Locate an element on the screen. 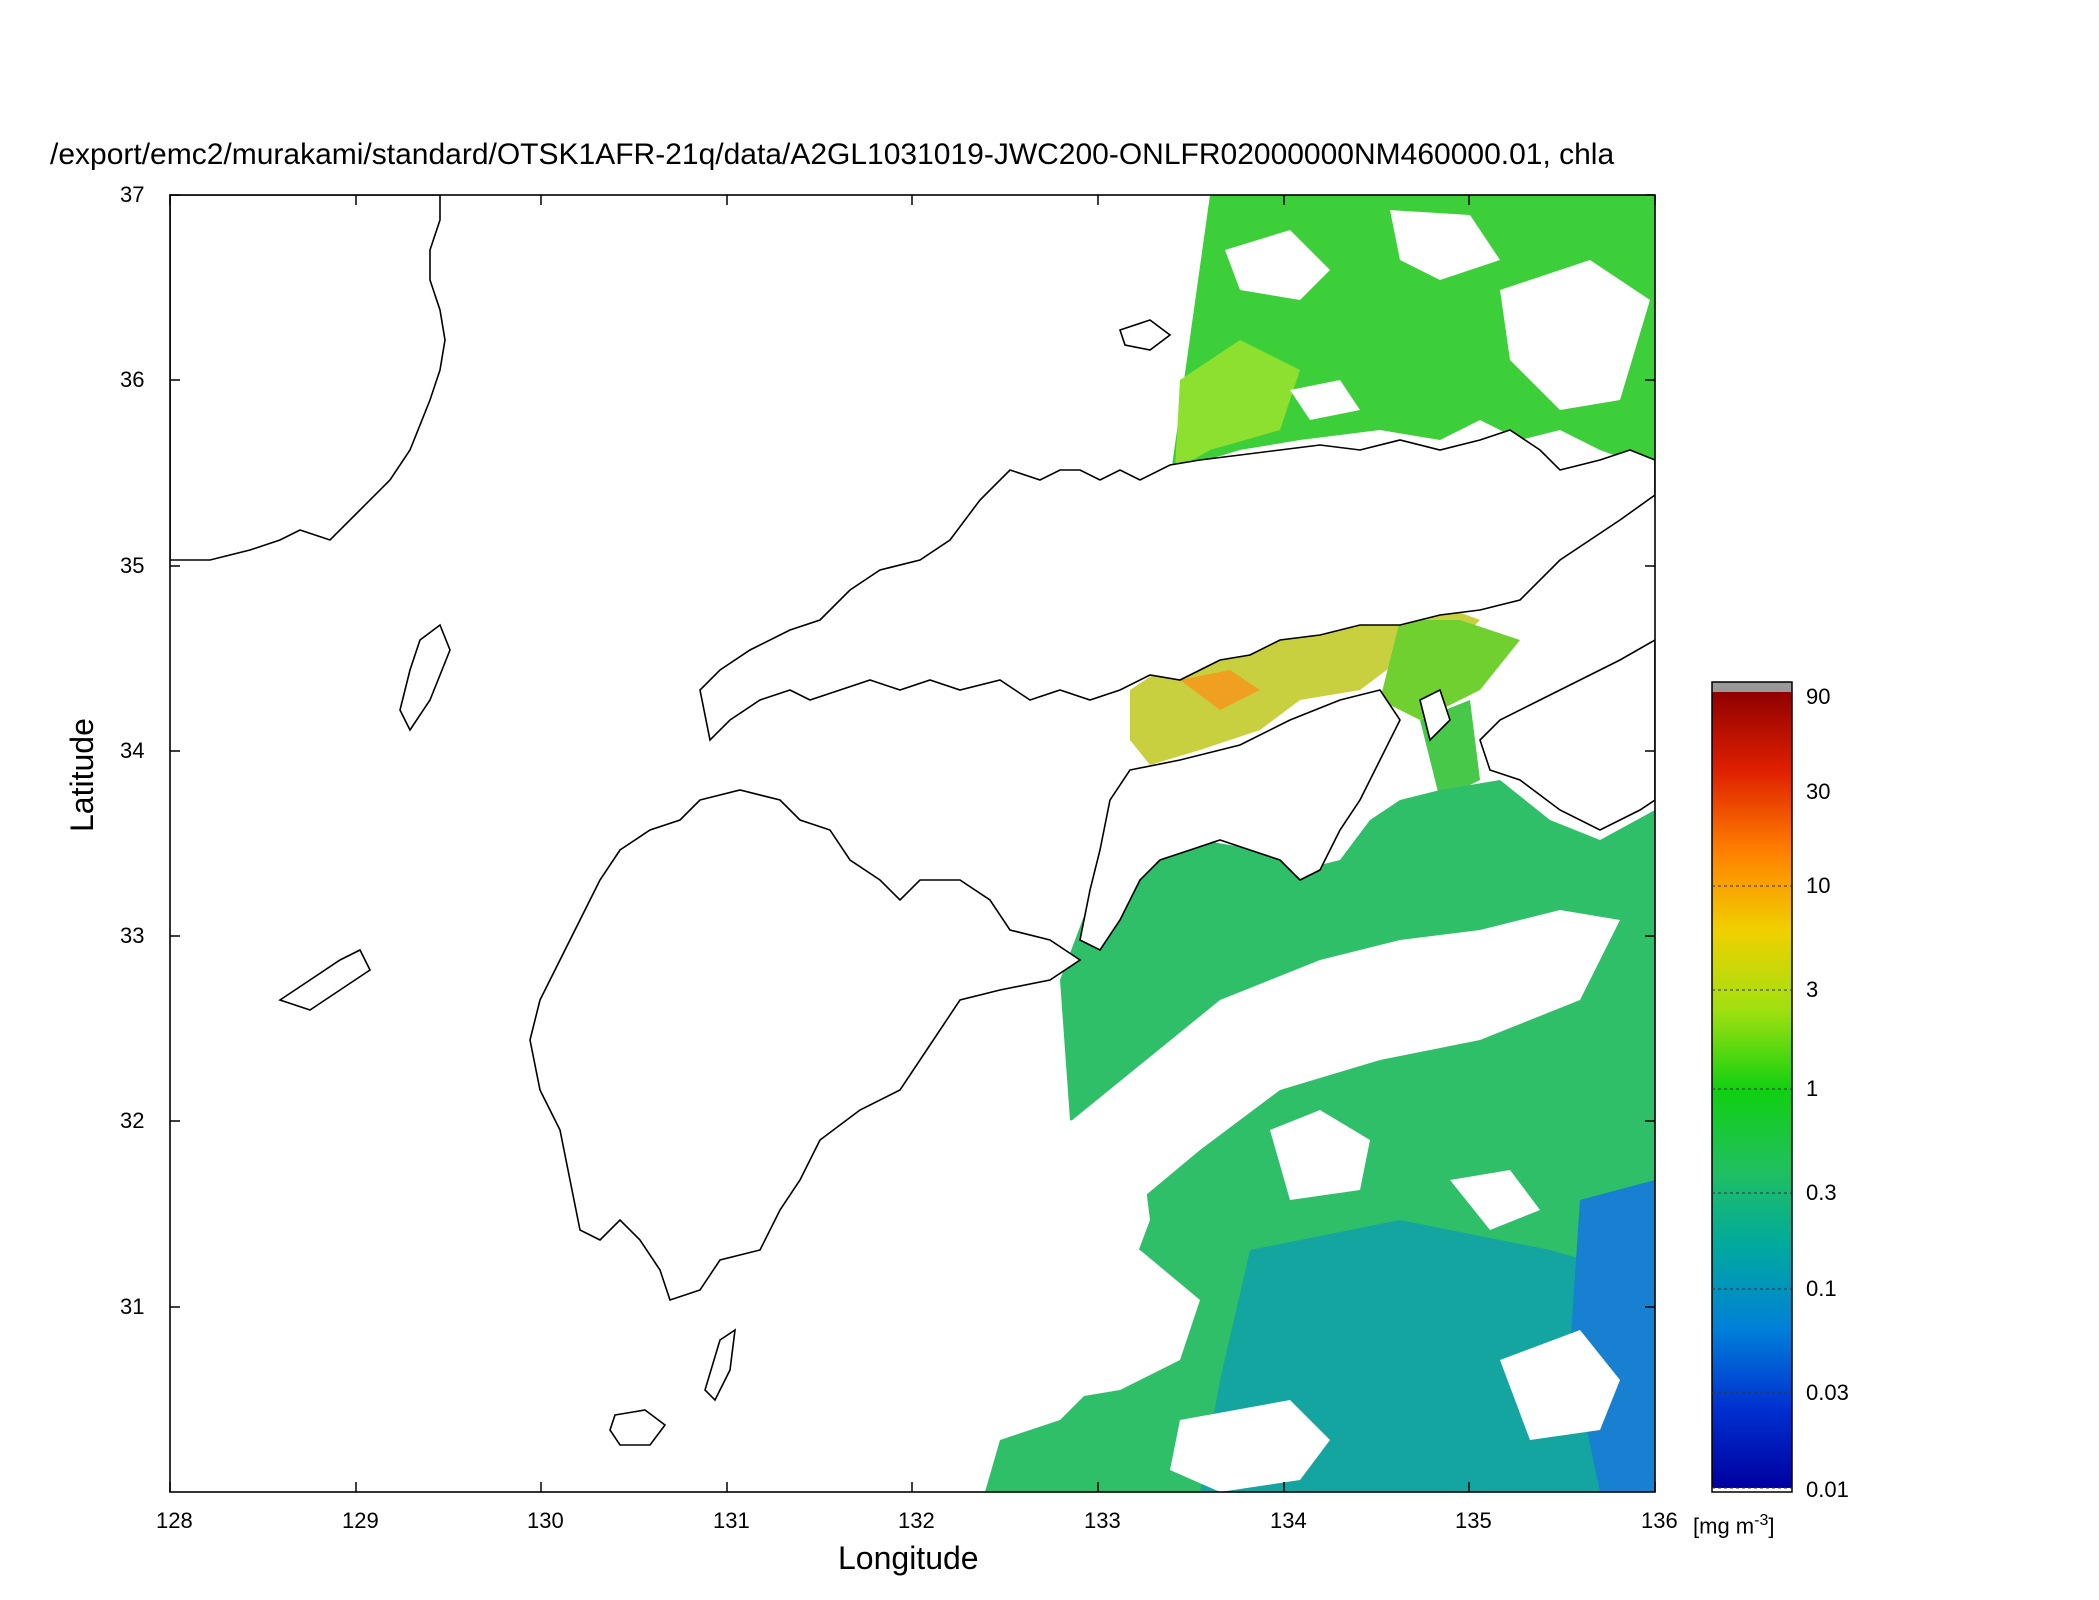 Image resolution: width=2099 pixels, height=1600 pixels. korea-land is located at coordinates (308, 378).